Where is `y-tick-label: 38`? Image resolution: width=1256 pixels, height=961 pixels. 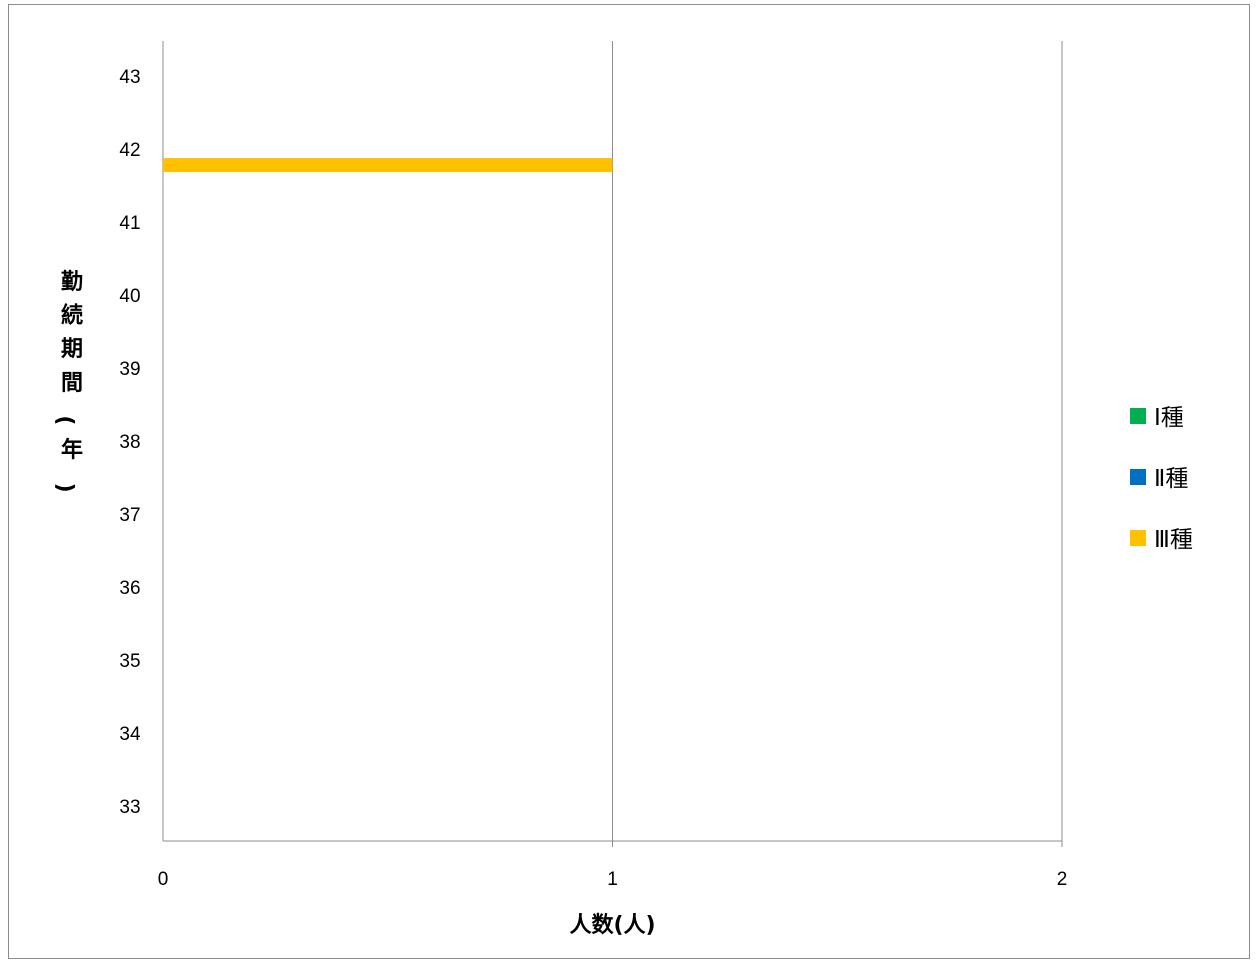 y-tick-label: 38 is located at coordinates (129, 442).